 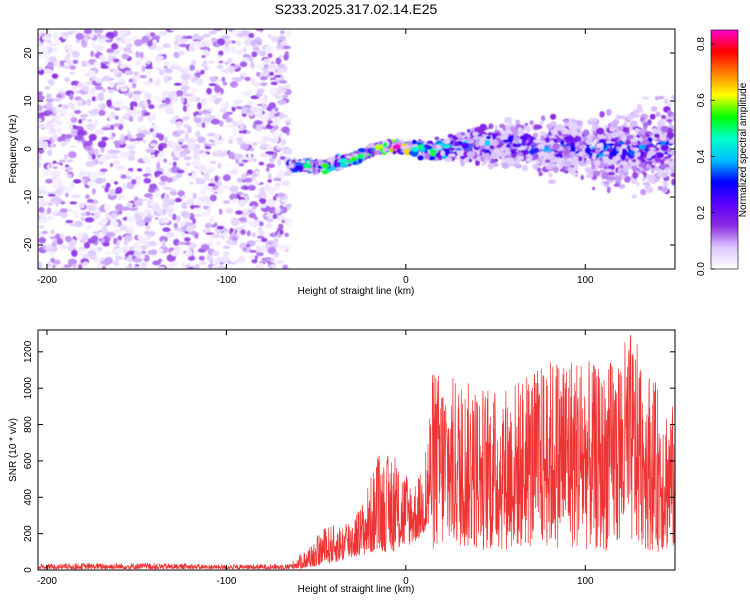 What do you see at coordinates (414, 149) in the screenshot?
I see `spectrogram-peak` at bounding box center [414, 149].